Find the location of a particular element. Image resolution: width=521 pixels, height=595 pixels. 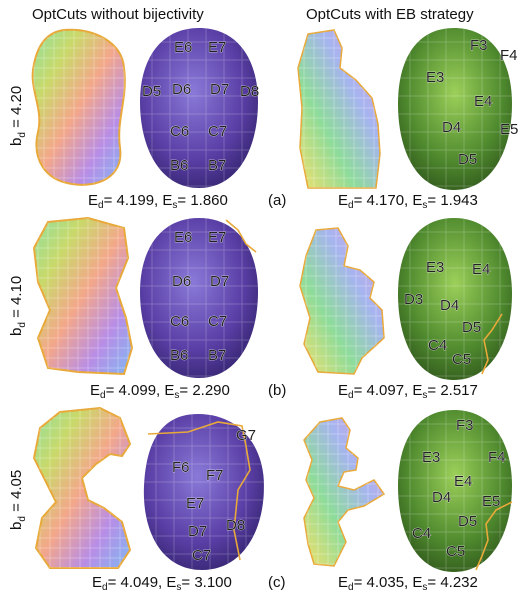

metric-left-b: Ed= 4.099, Es= 2.290 is located at coordinates (160, 391).